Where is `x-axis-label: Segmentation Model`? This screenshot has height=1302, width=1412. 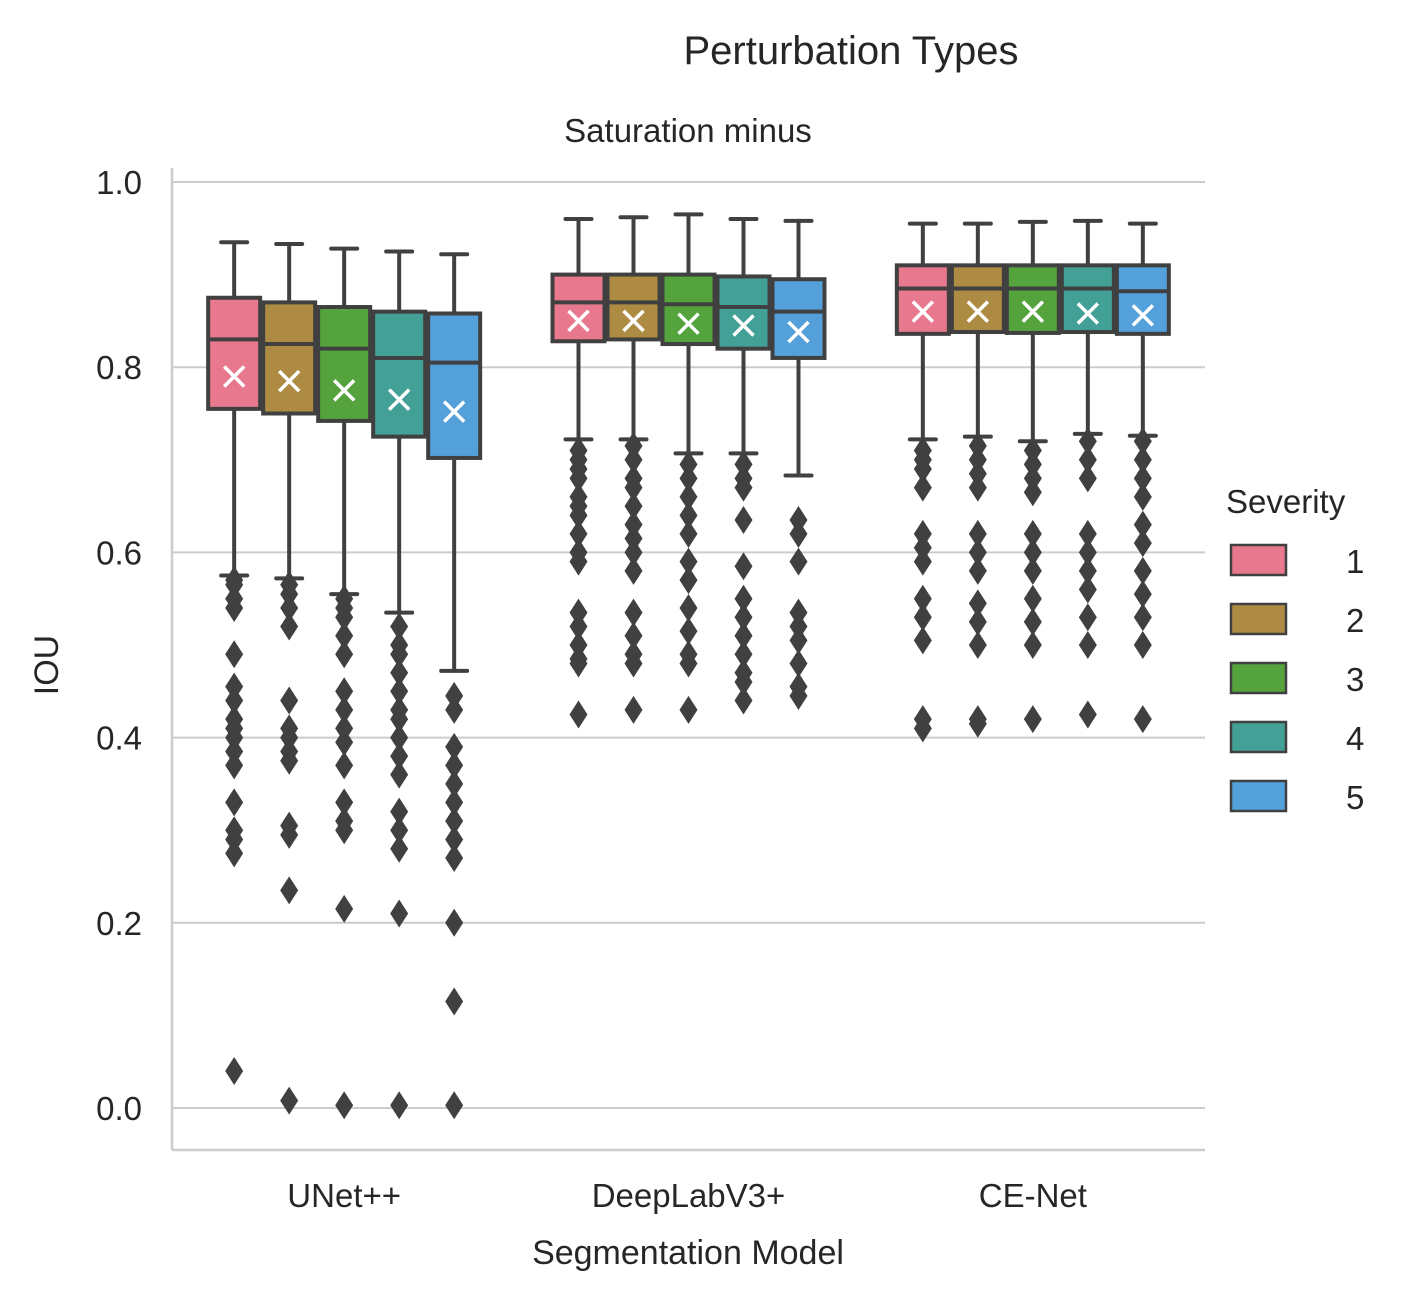
x-axis-label: Segmentation Model is located at coordinates (688, 1253).